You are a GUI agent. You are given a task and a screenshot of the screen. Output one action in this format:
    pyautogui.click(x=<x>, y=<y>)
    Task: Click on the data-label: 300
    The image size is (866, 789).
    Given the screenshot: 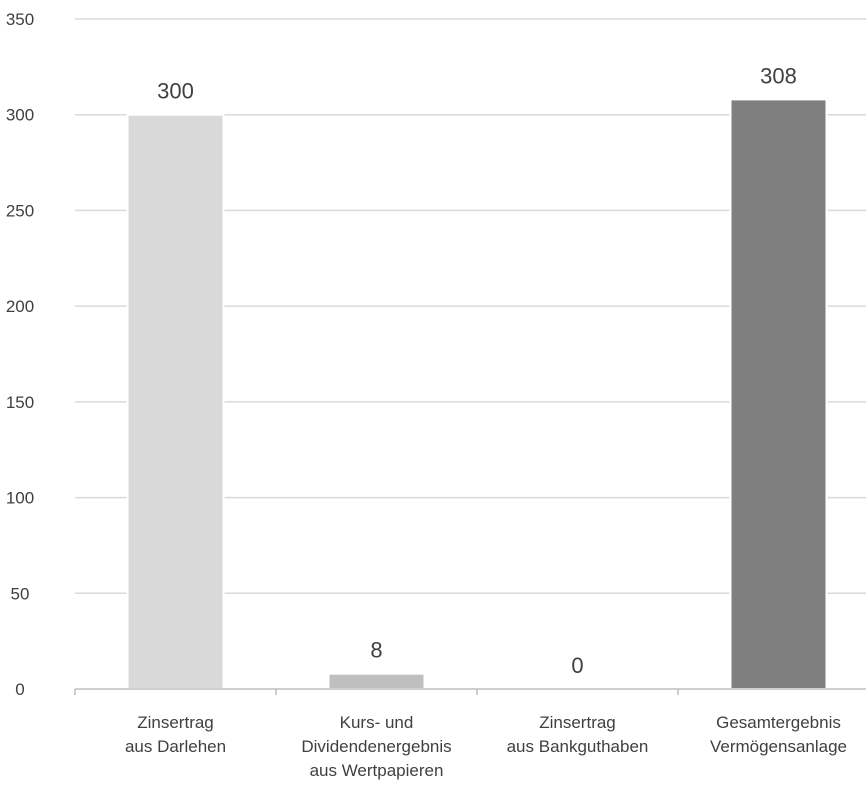 What is the action you would take?
    pyautogui.click(x=175, y=91)
    